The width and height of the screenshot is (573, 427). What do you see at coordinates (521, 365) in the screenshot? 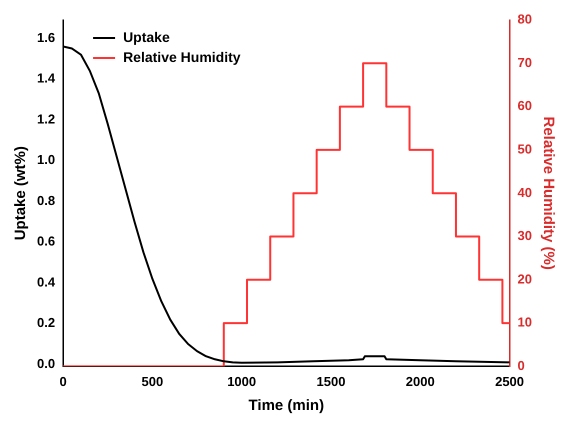
I see `y2-tick-label: 0` at bounding box center [521, 365].